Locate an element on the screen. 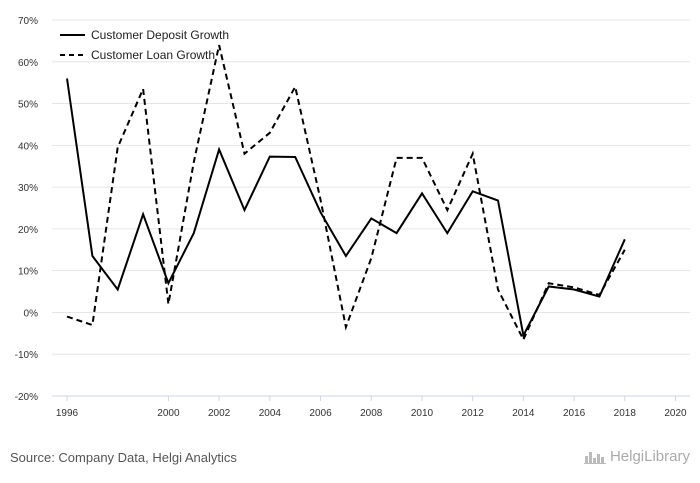  y-tick-label: 40% is located at coordinates (28, 146).